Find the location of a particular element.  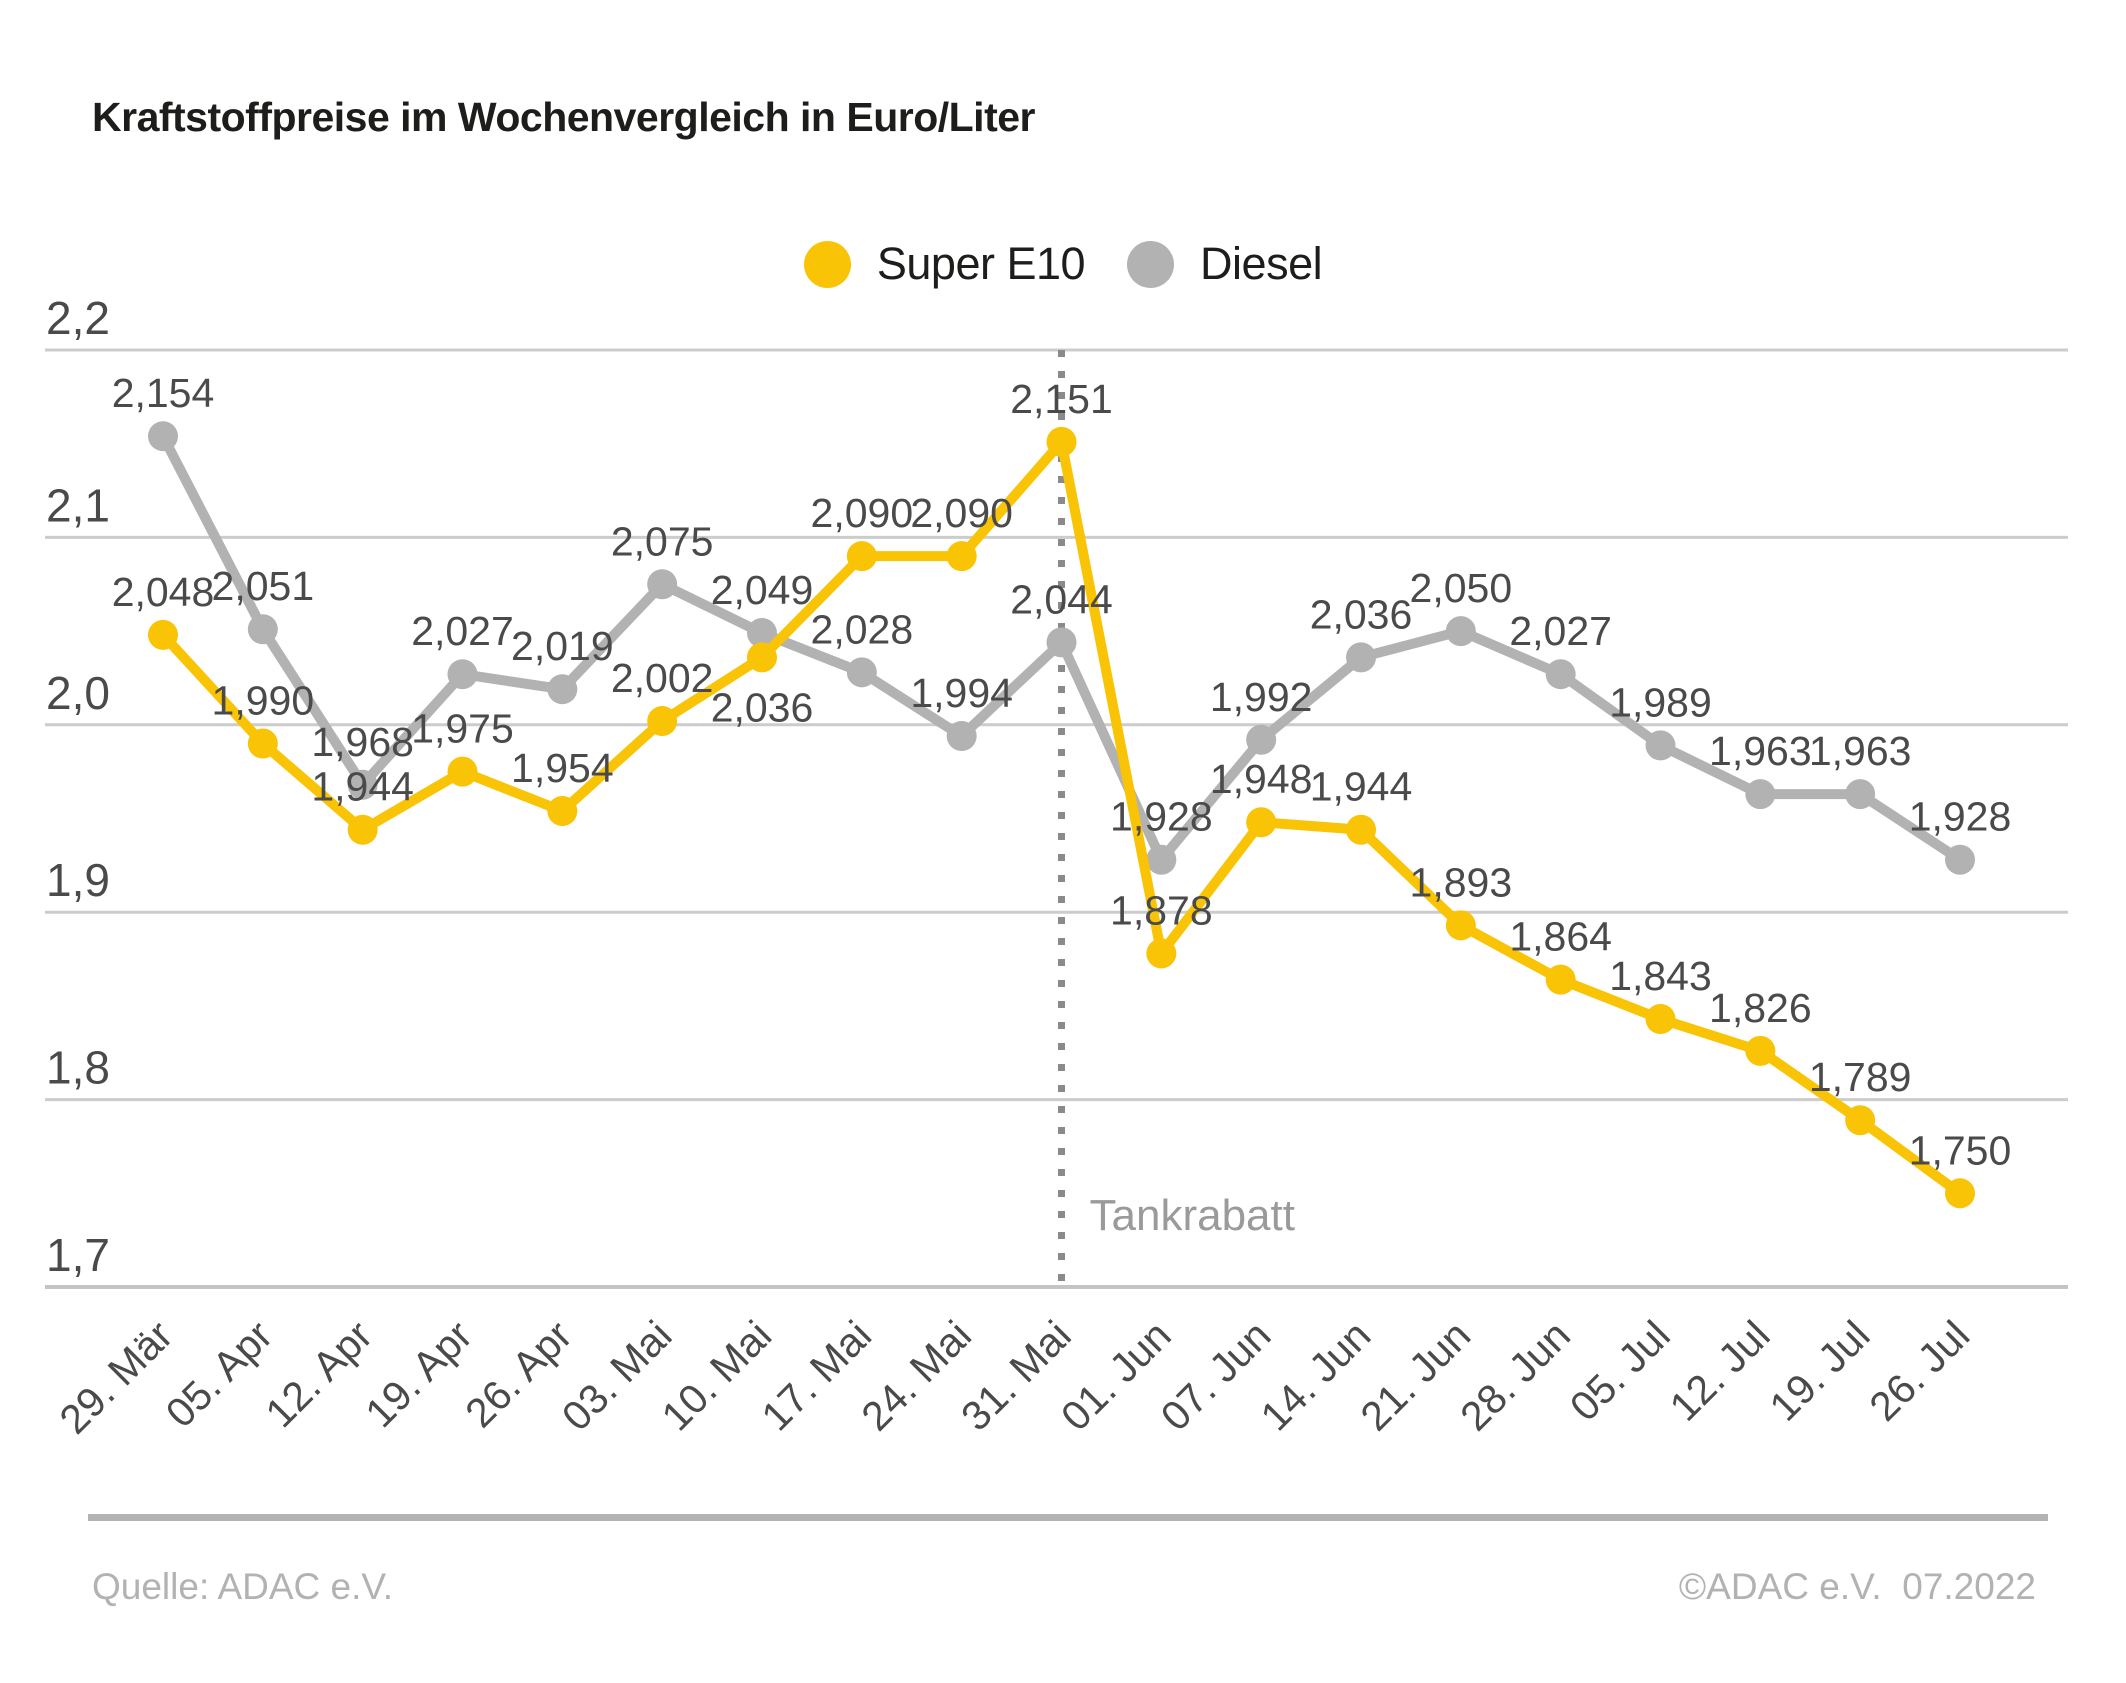

diesel-data-label: 1,994 is located at coordinates (961, 693).